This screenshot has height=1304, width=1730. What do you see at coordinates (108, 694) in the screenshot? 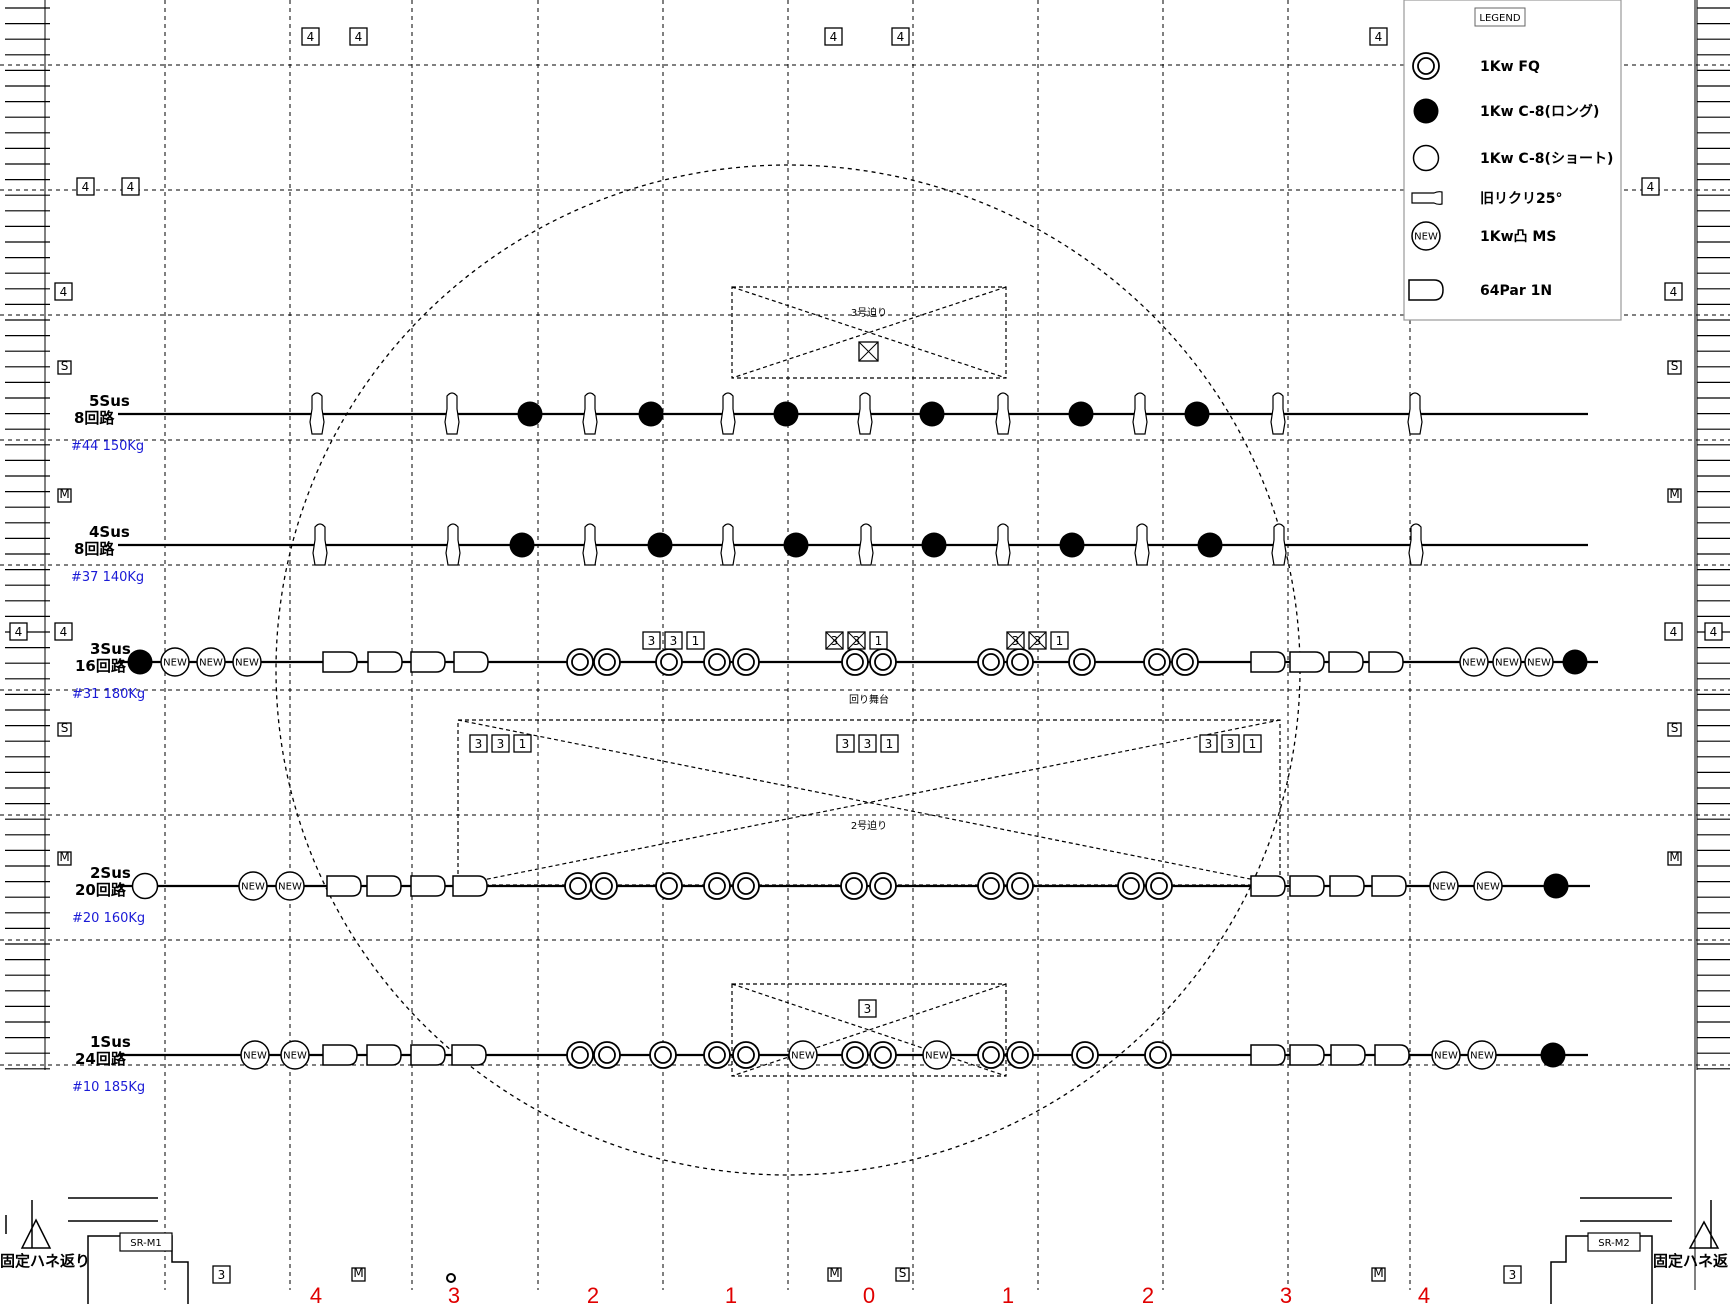
I see `batten-info: #31 180Kg` at bounding box center [108, 694].